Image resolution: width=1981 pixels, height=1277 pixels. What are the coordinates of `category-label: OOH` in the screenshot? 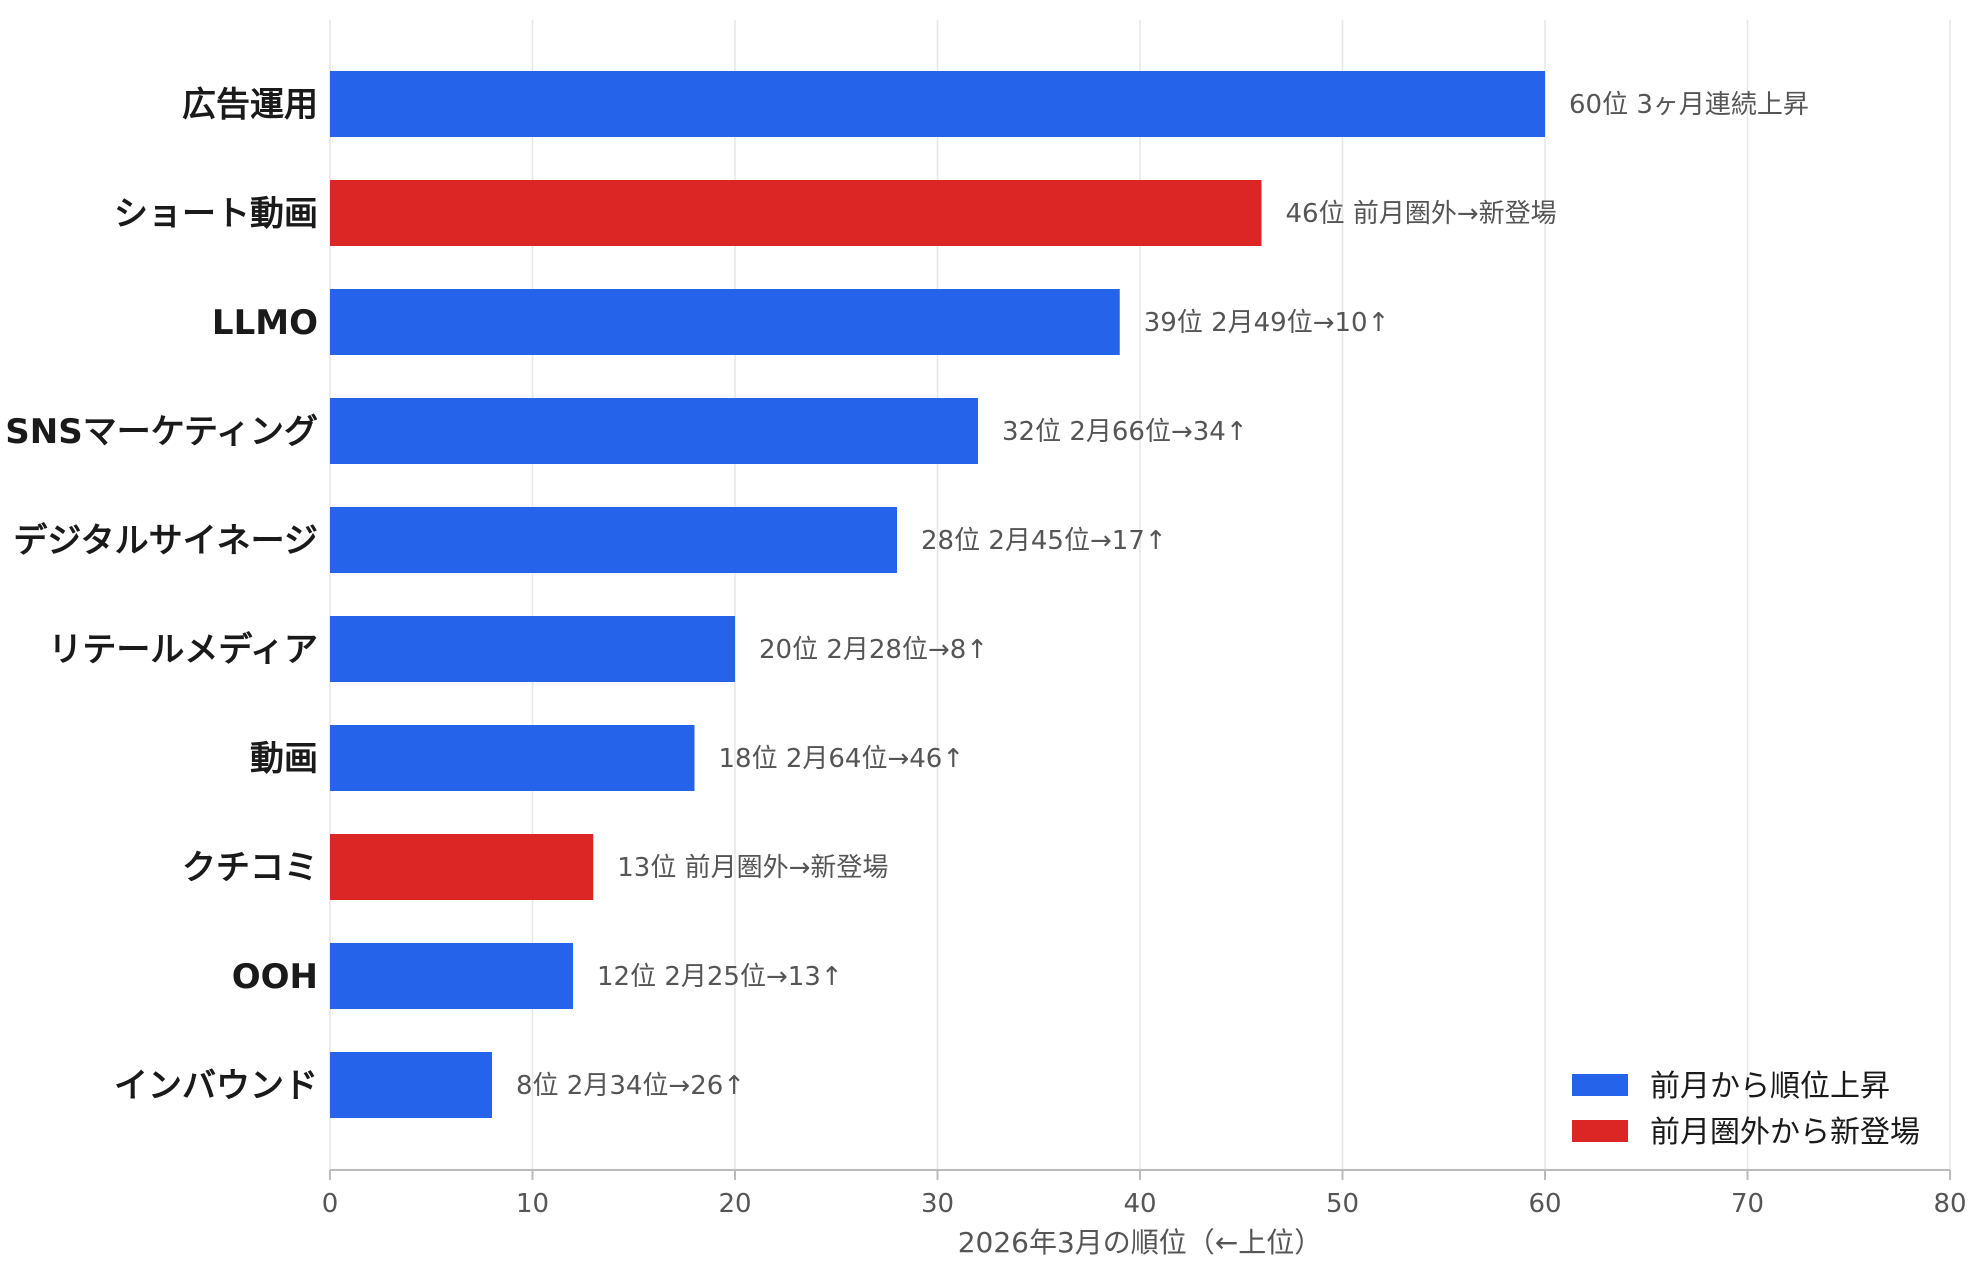 It's located at (275, 977).